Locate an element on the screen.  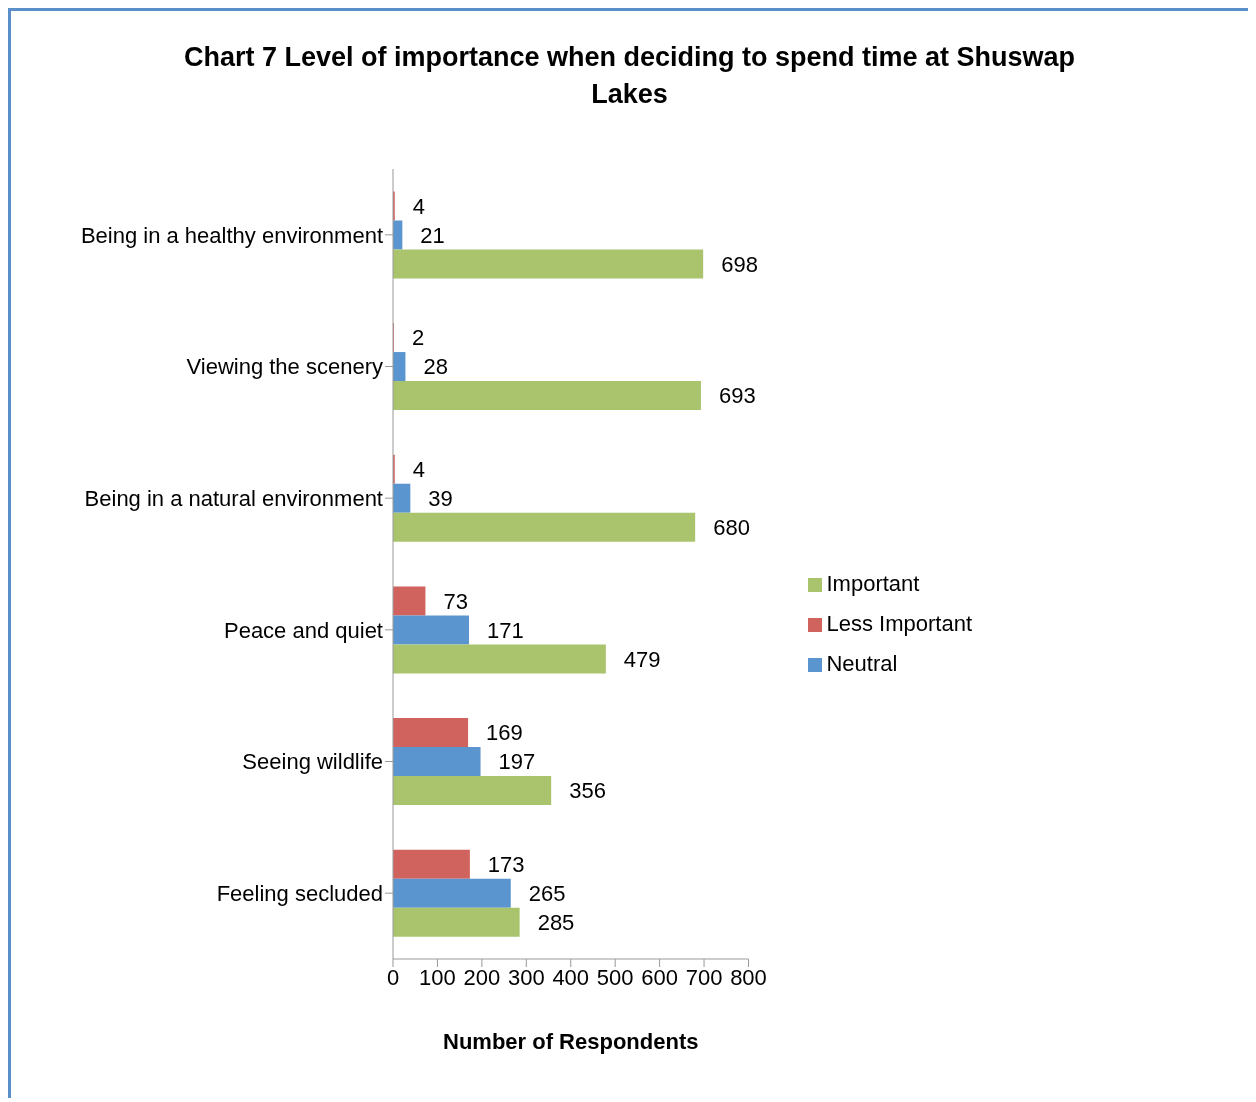
x-tick-label: 300 is located at coordinates (526, 977).